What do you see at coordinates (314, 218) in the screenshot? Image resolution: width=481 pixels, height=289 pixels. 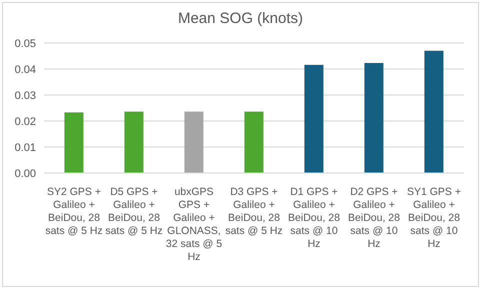 I see `x-tick-label: D1 GPS + Galileo + BeiDou, 28 sats @ 10 Hz` at bounding box center [314, 218].